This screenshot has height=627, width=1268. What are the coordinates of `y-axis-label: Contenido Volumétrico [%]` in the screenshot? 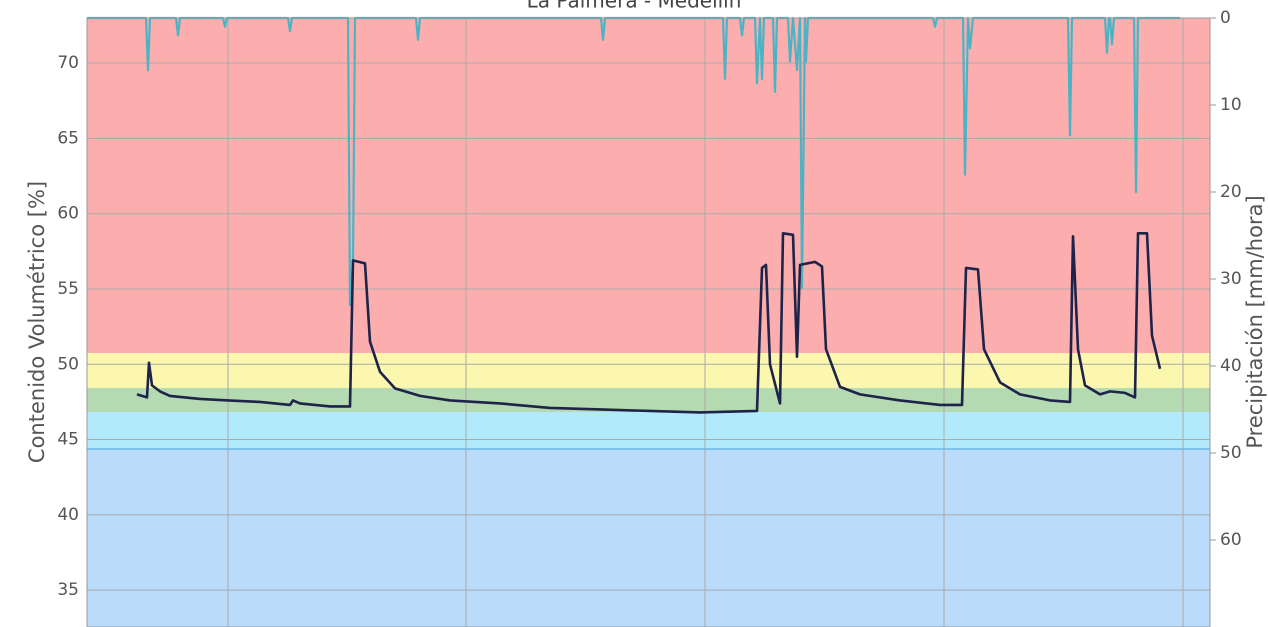 It's located at (37, 322).